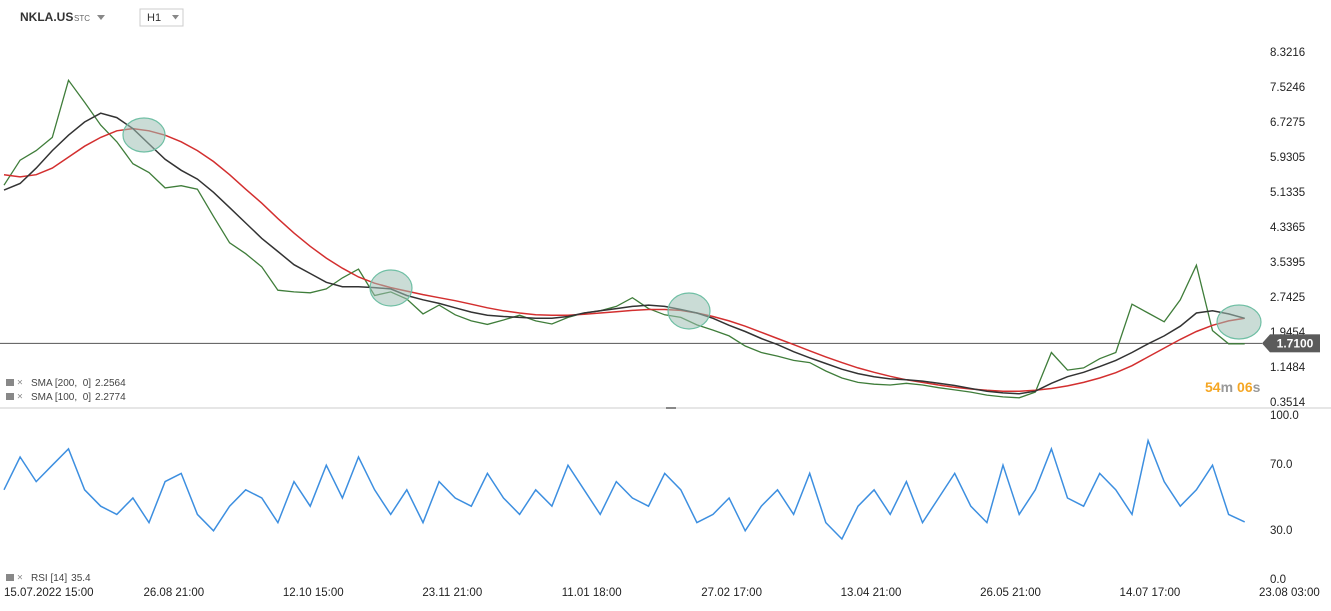  What do you see at coordinates (1213, 387) in the screenshot?
I see `countdown-minutes: 54` at bounding box center [1213, 387].